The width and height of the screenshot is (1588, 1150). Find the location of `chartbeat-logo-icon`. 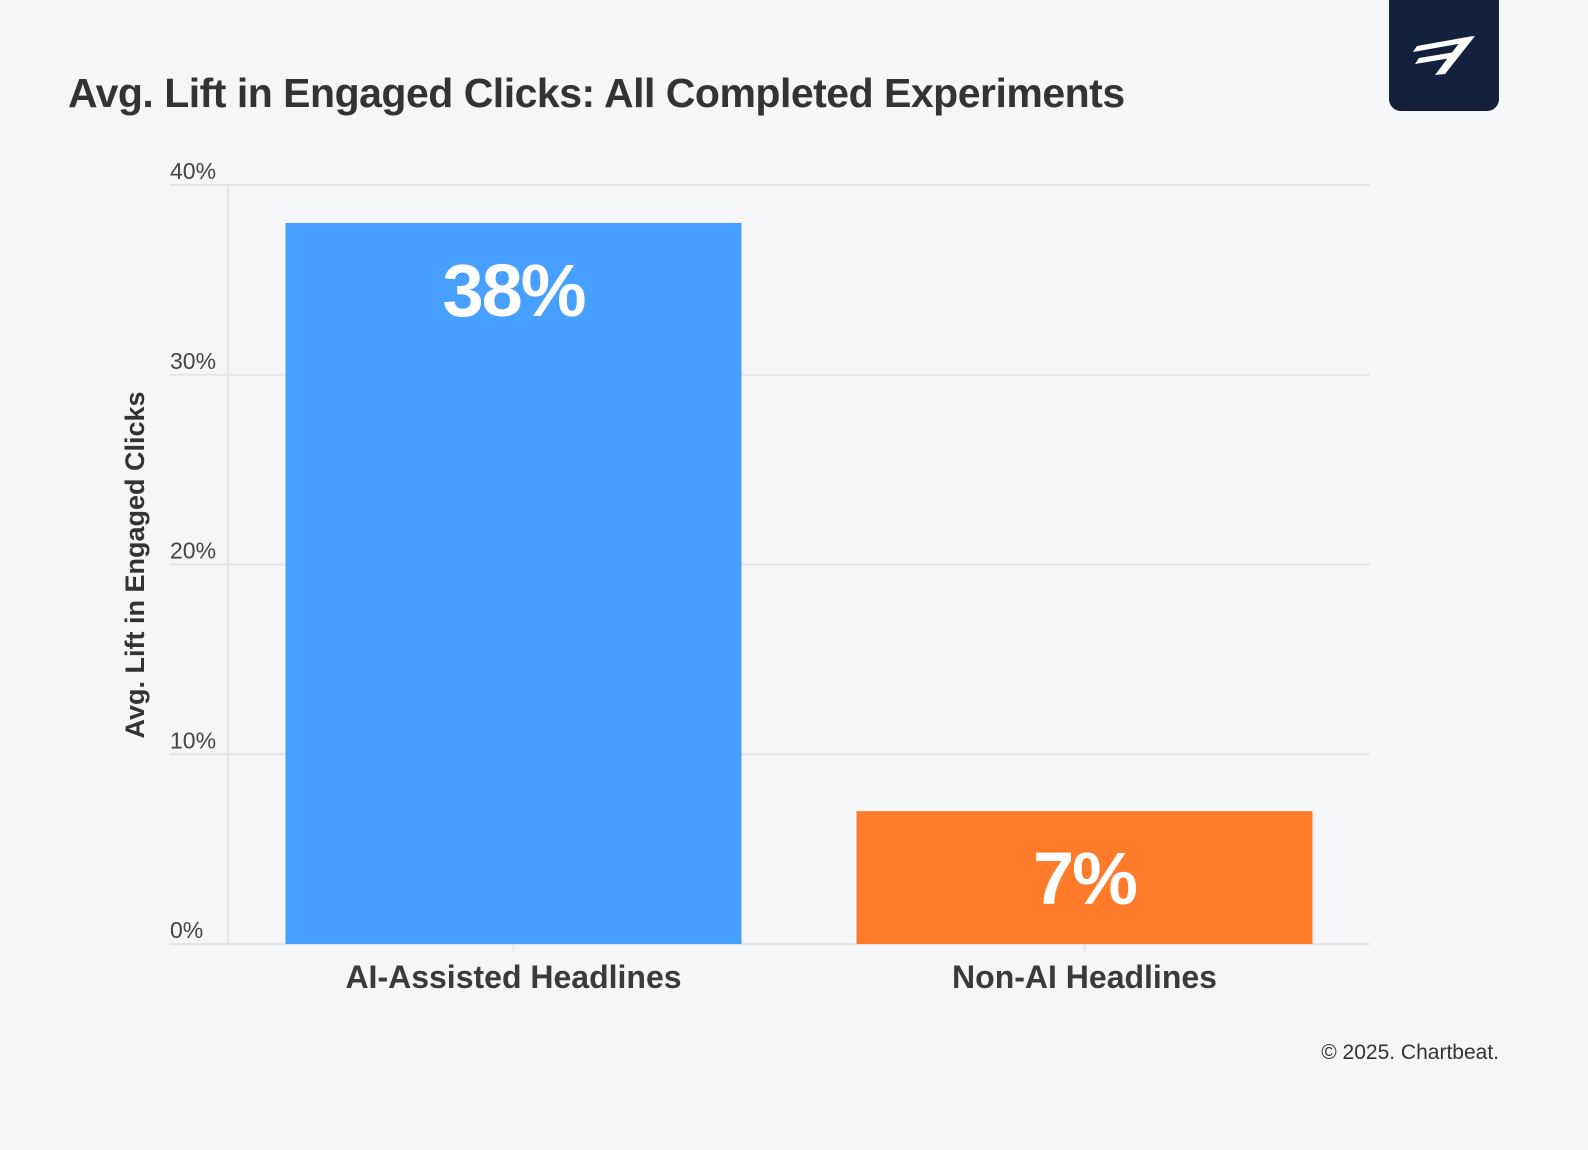

chartbeat-logo-icon is located at coordinates (1444, 55).